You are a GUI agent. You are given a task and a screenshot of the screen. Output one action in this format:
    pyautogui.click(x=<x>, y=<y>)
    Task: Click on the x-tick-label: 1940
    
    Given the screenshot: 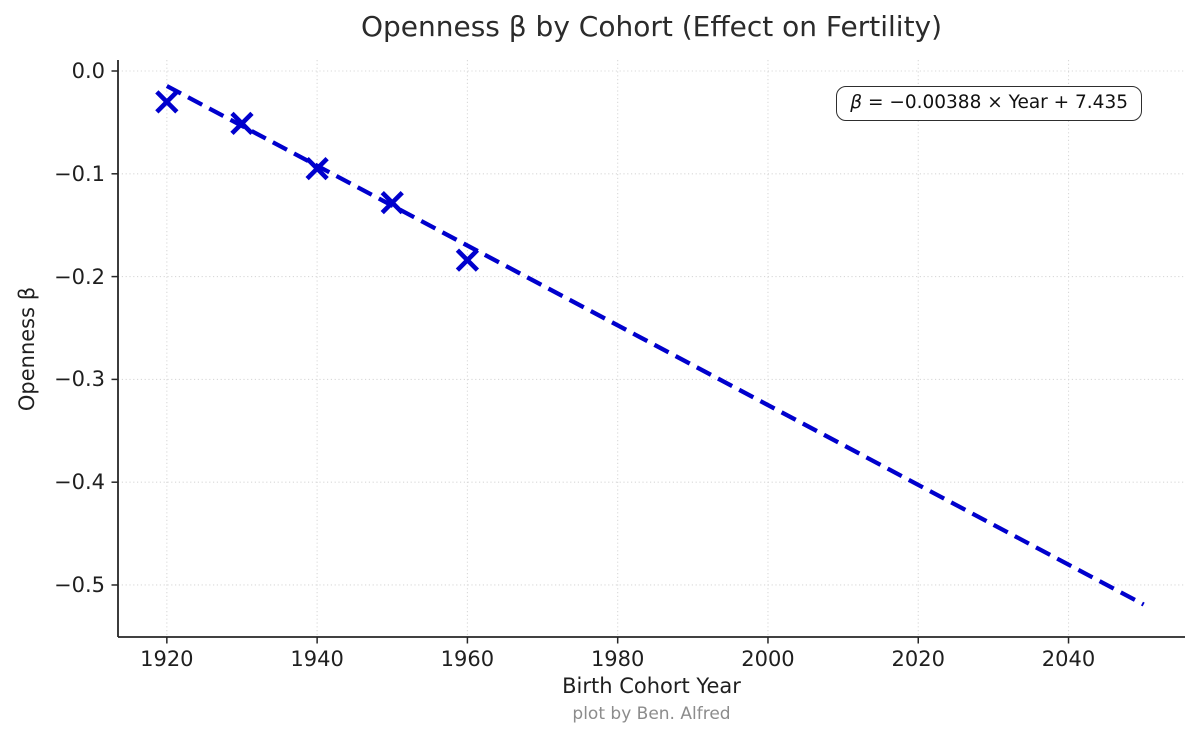 What is the action you would take?
    pyautogui.click(x=317, y=659)
    